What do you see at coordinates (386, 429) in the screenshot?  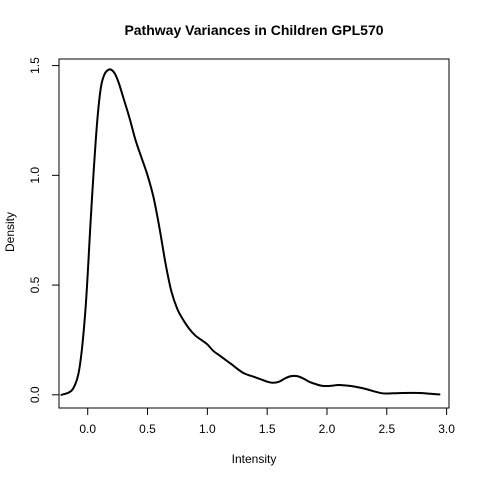 I see `x-tick-label: 2.5` at bounding box center [386, 429].